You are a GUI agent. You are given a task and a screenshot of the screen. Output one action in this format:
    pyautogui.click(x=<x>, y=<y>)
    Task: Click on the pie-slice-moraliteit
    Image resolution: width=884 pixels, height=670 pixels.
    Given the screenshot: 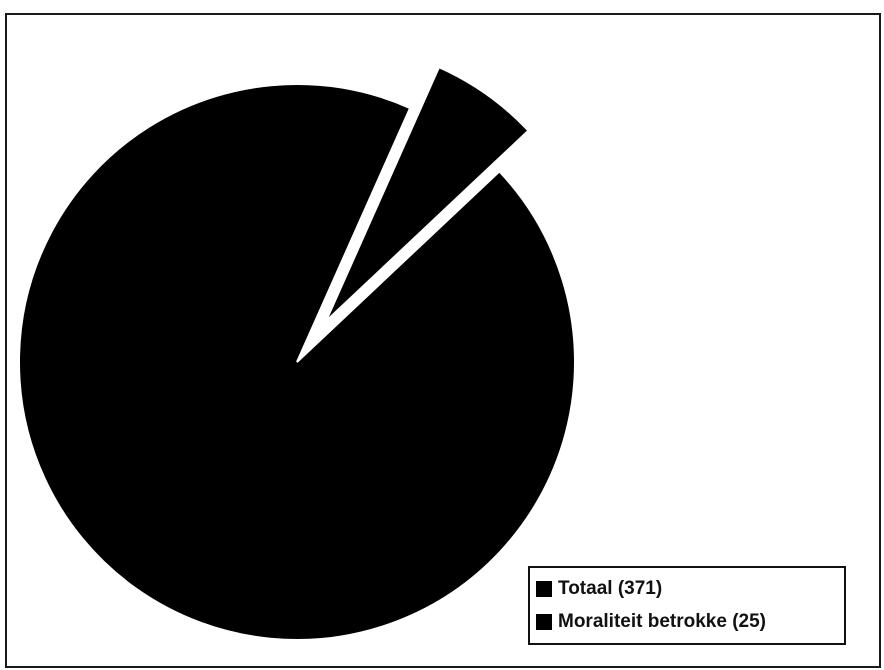 What is the action you would take?
    pyautogui.click(x=427, y=193)
    